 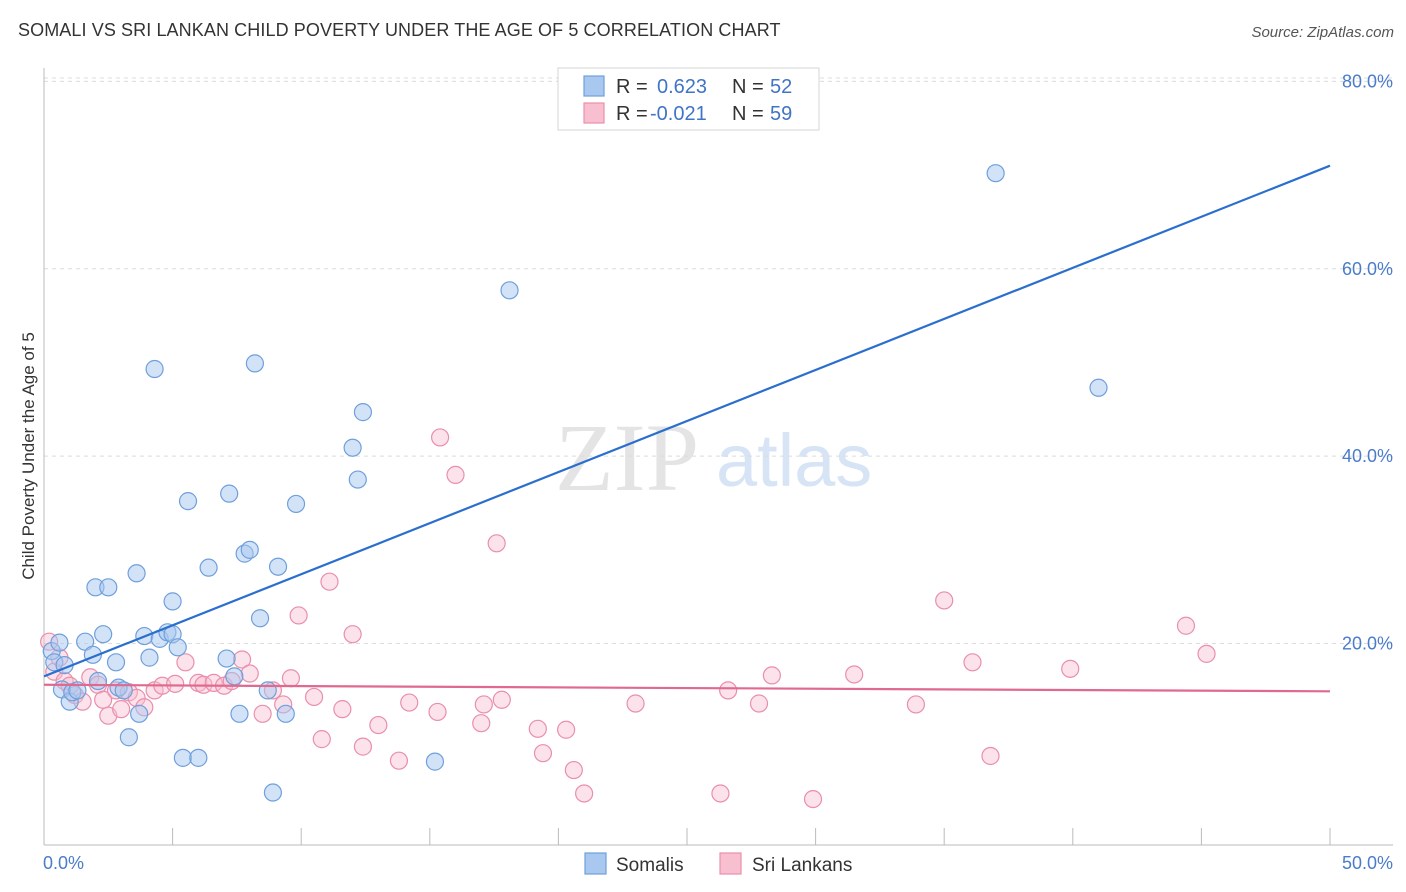 I want to click on legend-r-label-somalis: R =, so click(x=632, y=87).